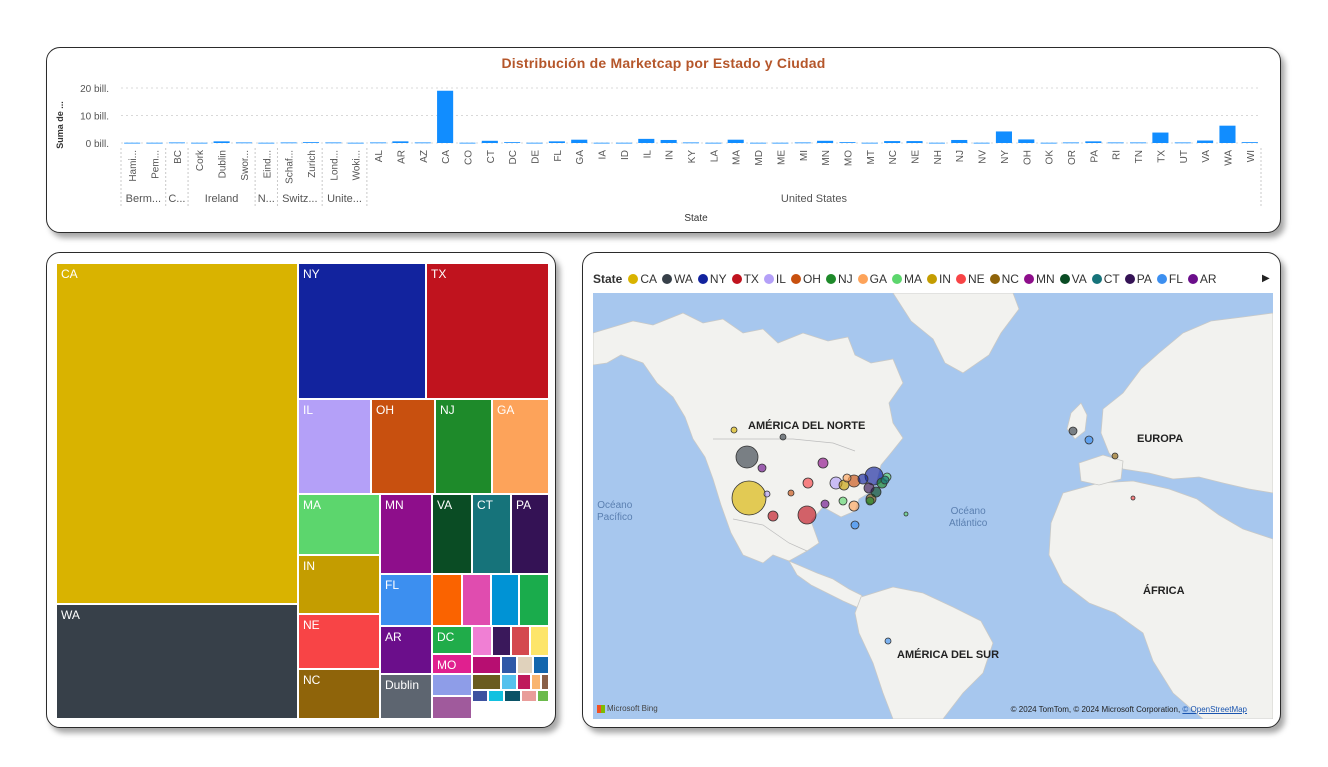 The width and height of the screenshot is (1328, 767). Describe the element at coordinates (406, 534) in the screenshot. I see `treemap-tile: MN` at that location.